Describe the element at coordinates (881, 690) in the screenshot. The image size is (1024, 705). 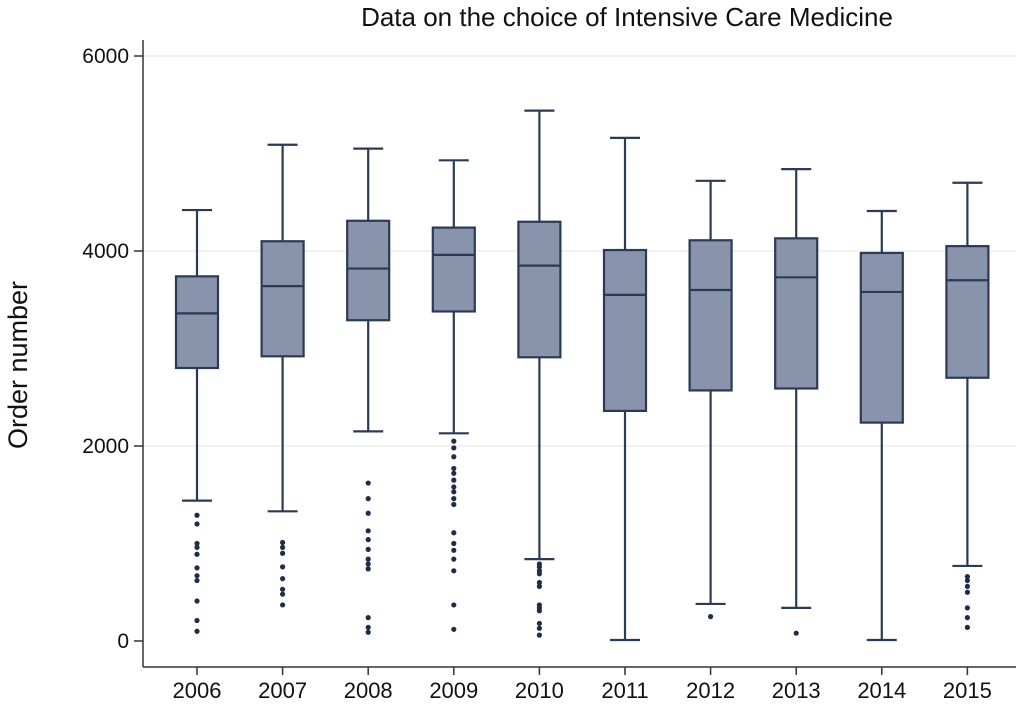
I see `x-tick-label: 2014` at that location.